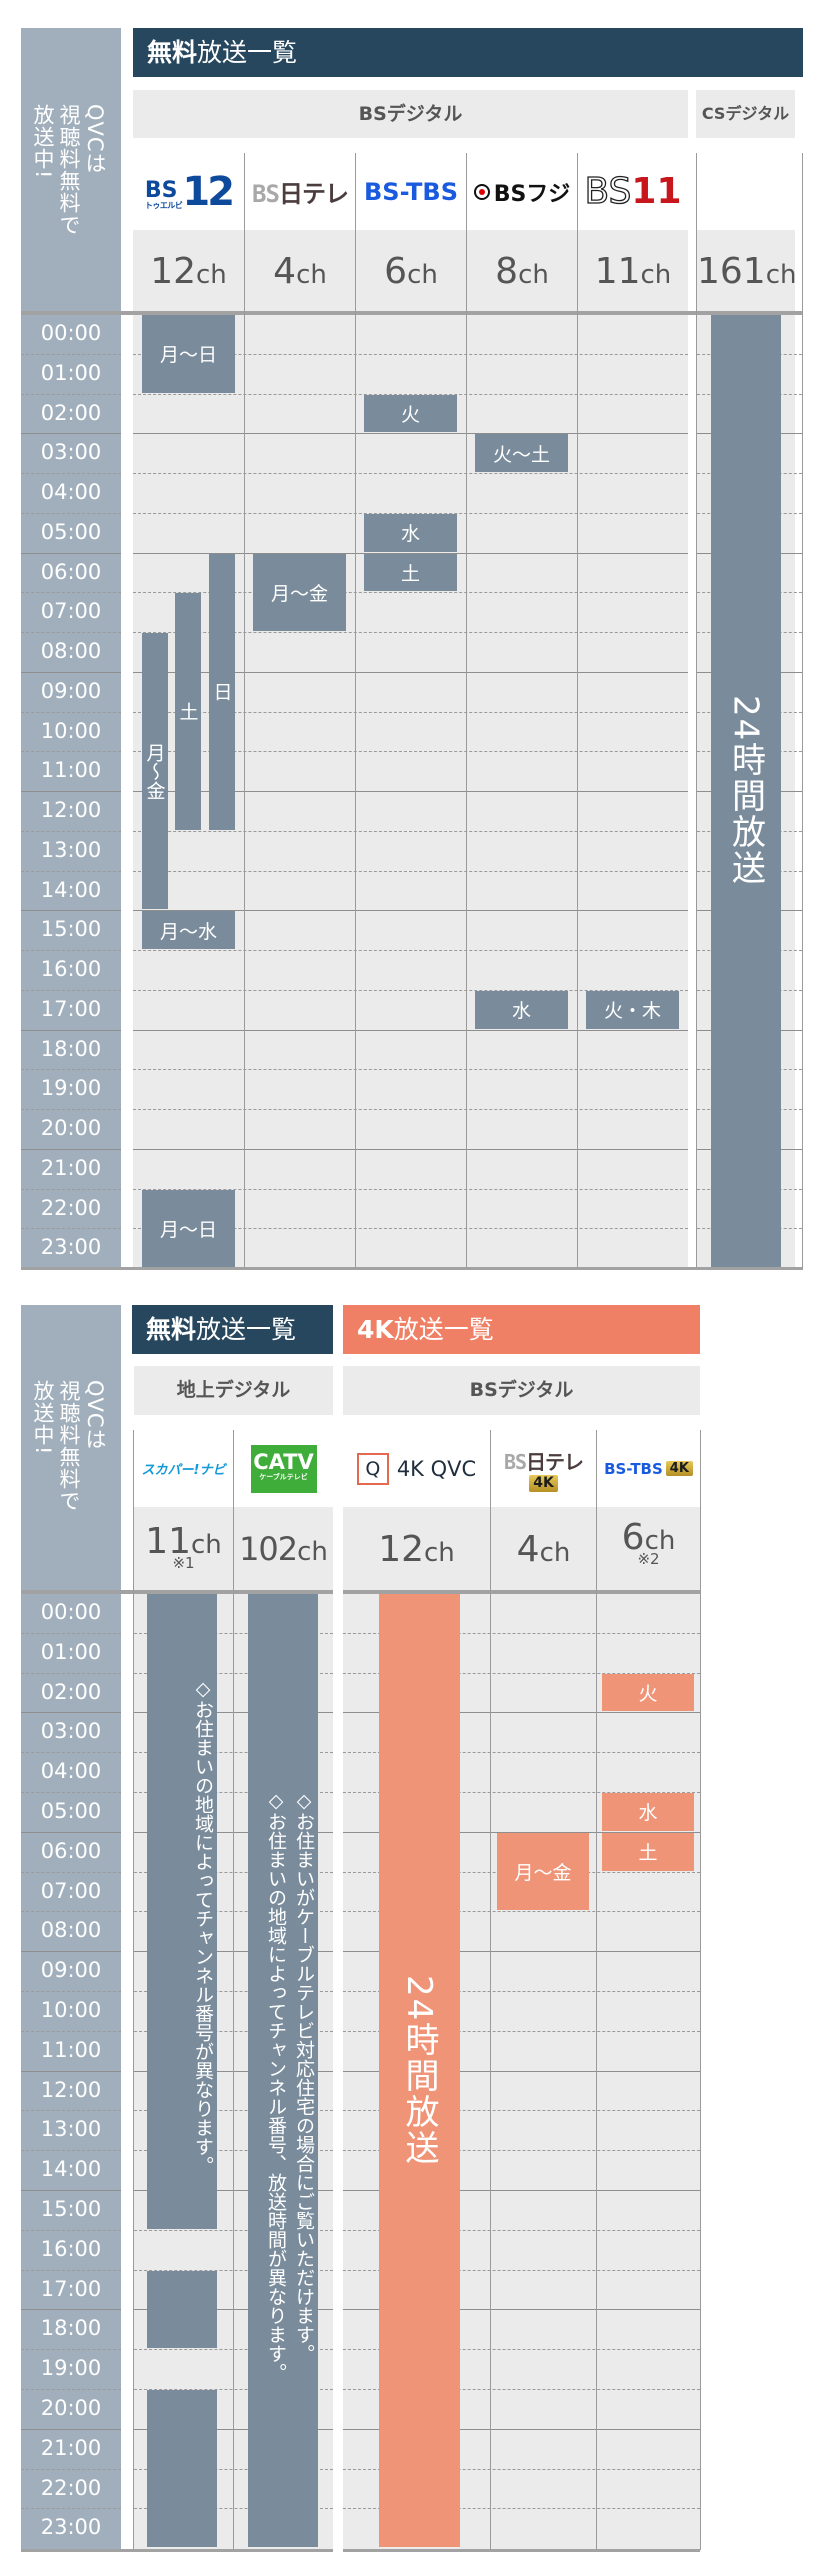 The image size is (823, 2574). Describe the element at coordinates (71, 690) in the screenshot. I see `time-label: 09:00` at that location.